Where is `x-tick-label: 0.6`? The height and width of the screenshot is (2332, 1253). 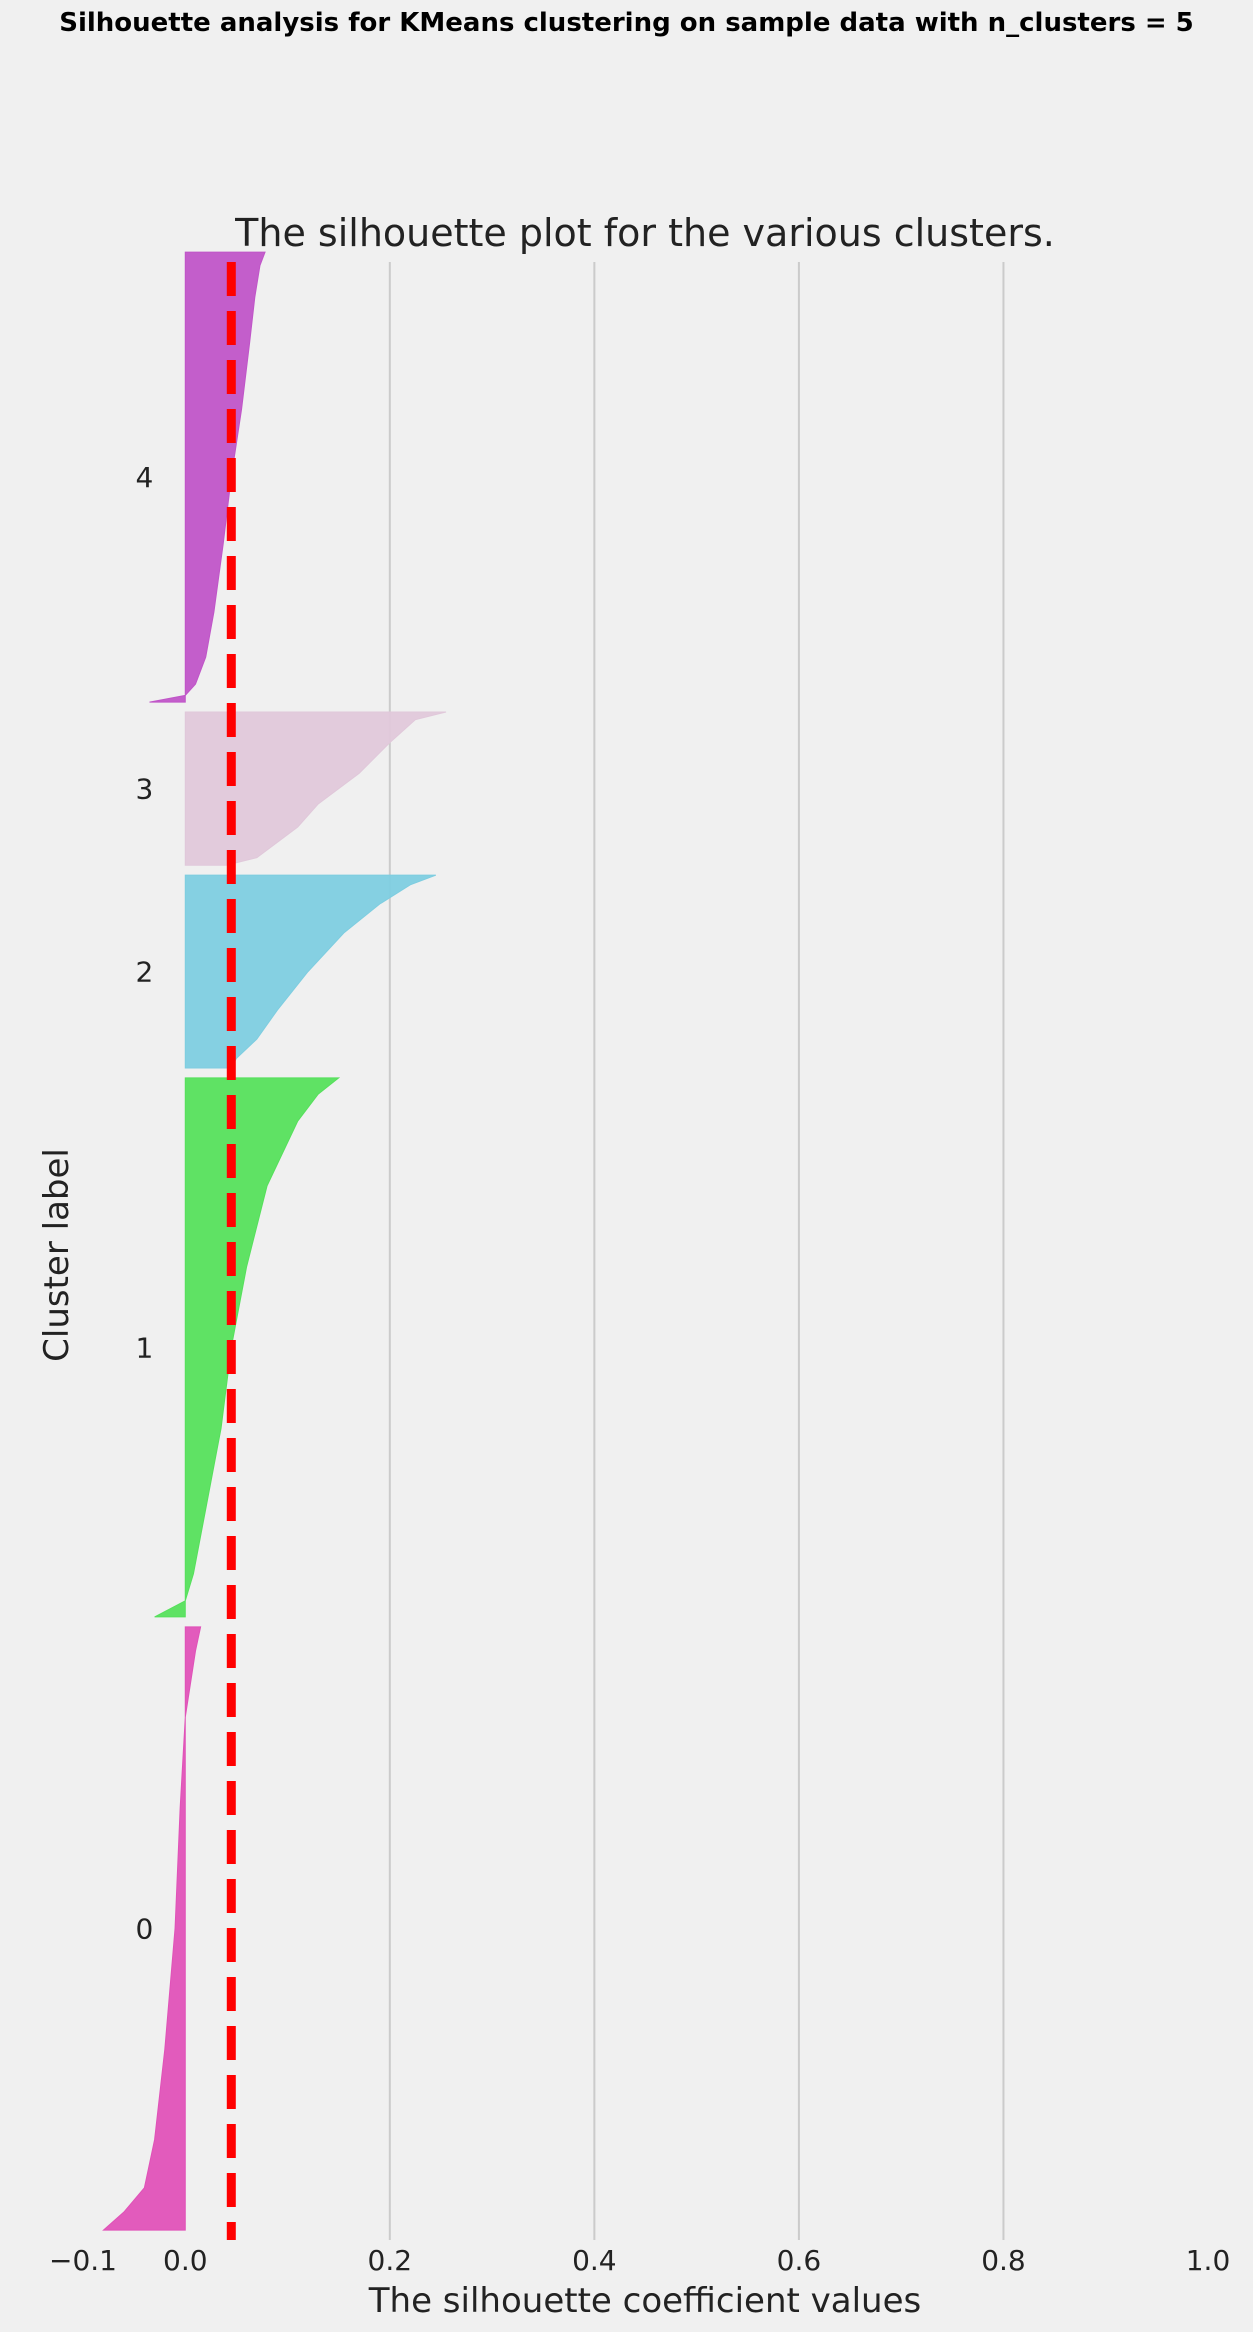
x-tick-label: 0.6 is located at coordinates (799, 2260).